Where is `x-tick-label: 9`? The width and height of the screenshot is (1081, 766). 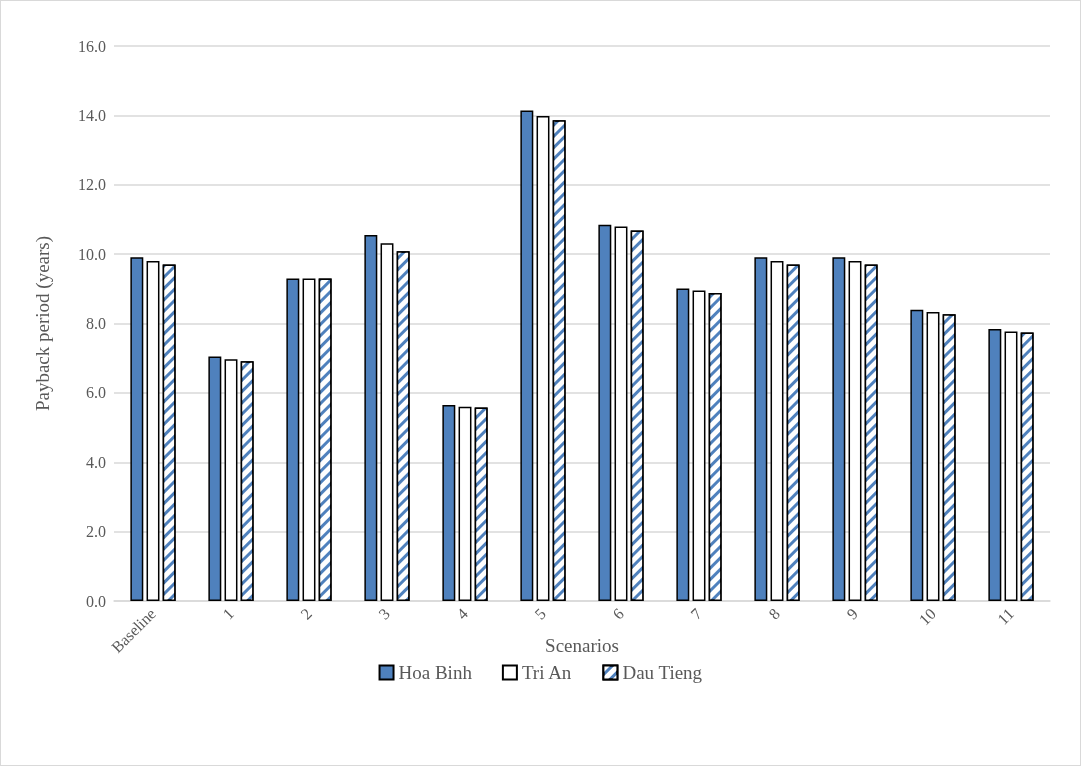
x-tick-label: 9 is located at coordinates (852, 613).